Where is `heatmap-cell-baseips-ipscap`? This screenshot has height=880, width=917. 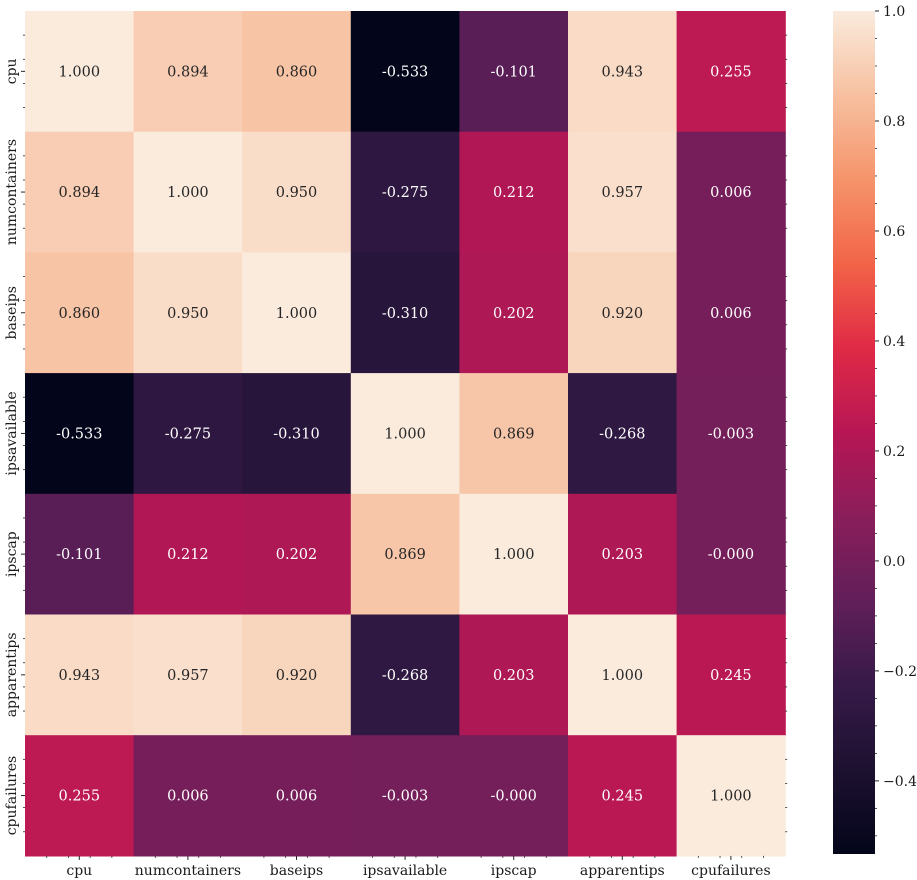 heatmap-cell-baseips-ipscap is located at coordinates (514, 313).